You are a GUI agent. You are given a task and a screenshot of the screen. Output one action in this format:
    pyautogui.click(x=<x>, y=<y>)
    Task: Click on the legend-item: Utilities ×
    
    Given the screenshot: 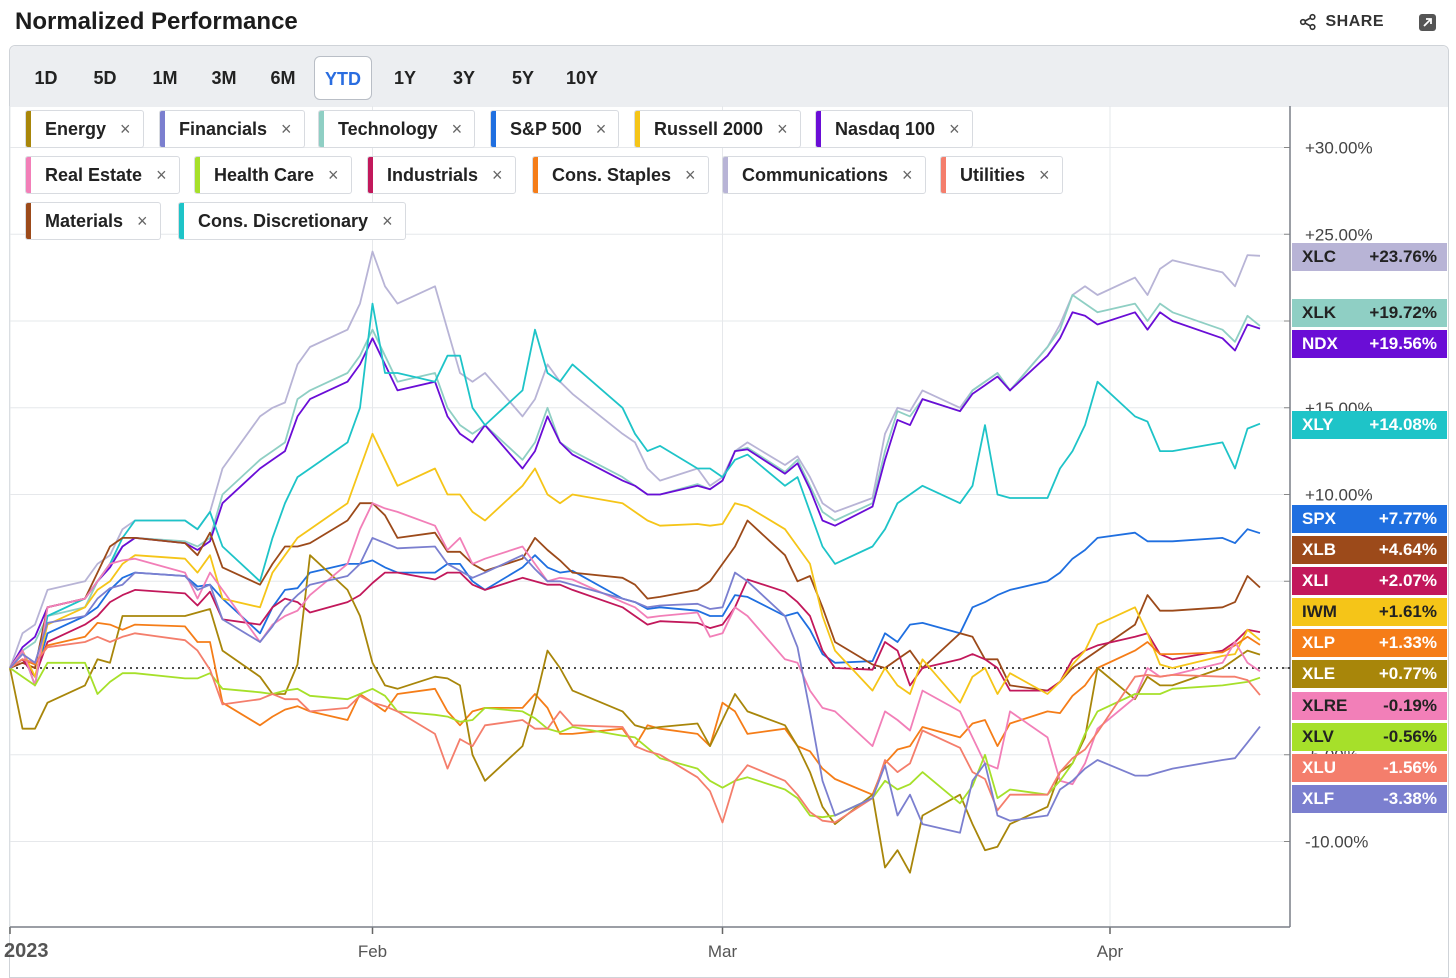 What is the action you would take?
    pyautogui.click(x=1001, y=175)
    